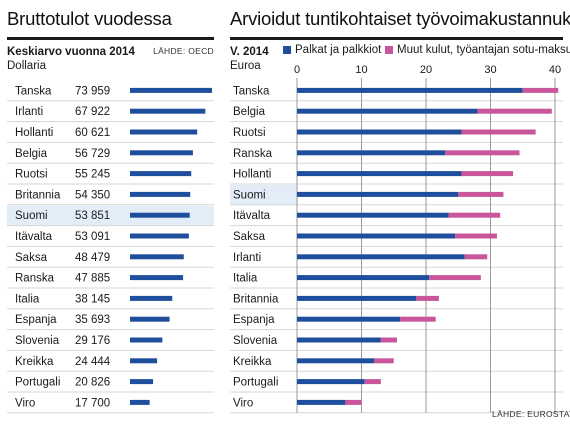 The image size is (570, 428). What do you see at coordinates (160, 194) in the screenshot?
I see `income-bar-britannia` at bounding box center [160, 194].